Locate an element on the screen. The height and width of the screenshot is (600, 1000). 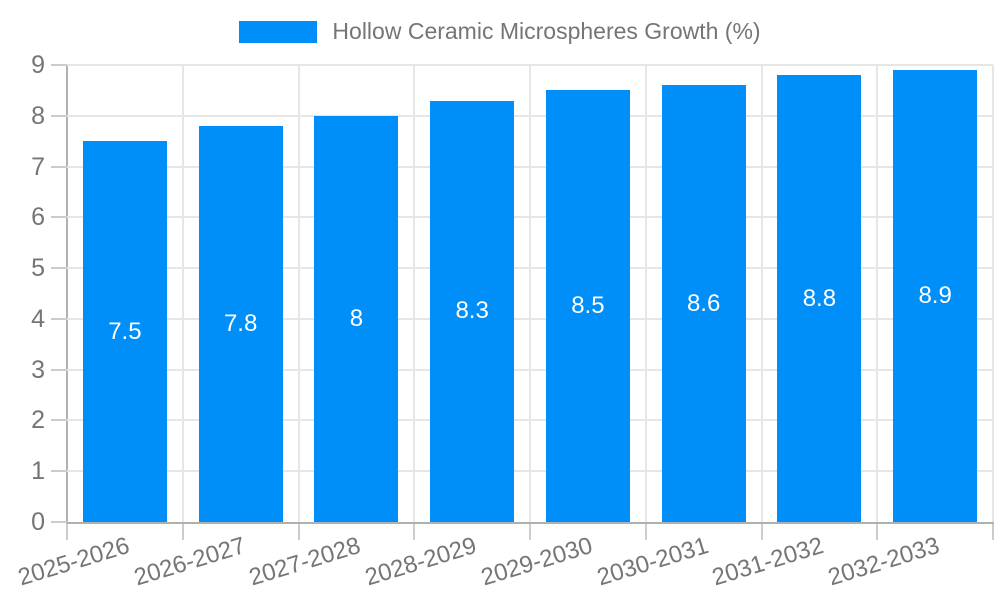
y-axis-label: 5 is located at coordinates (38, 268).